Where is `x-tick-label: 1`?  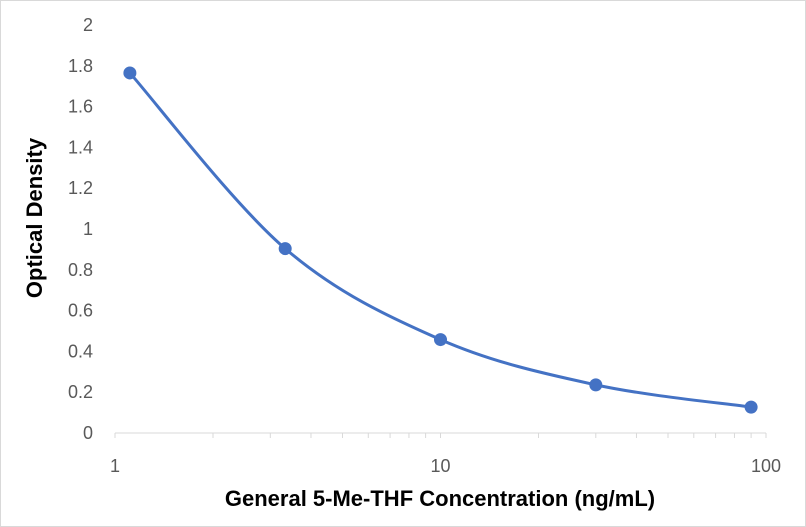 x-tick-label: 1 is located at coordinates (115, 466).